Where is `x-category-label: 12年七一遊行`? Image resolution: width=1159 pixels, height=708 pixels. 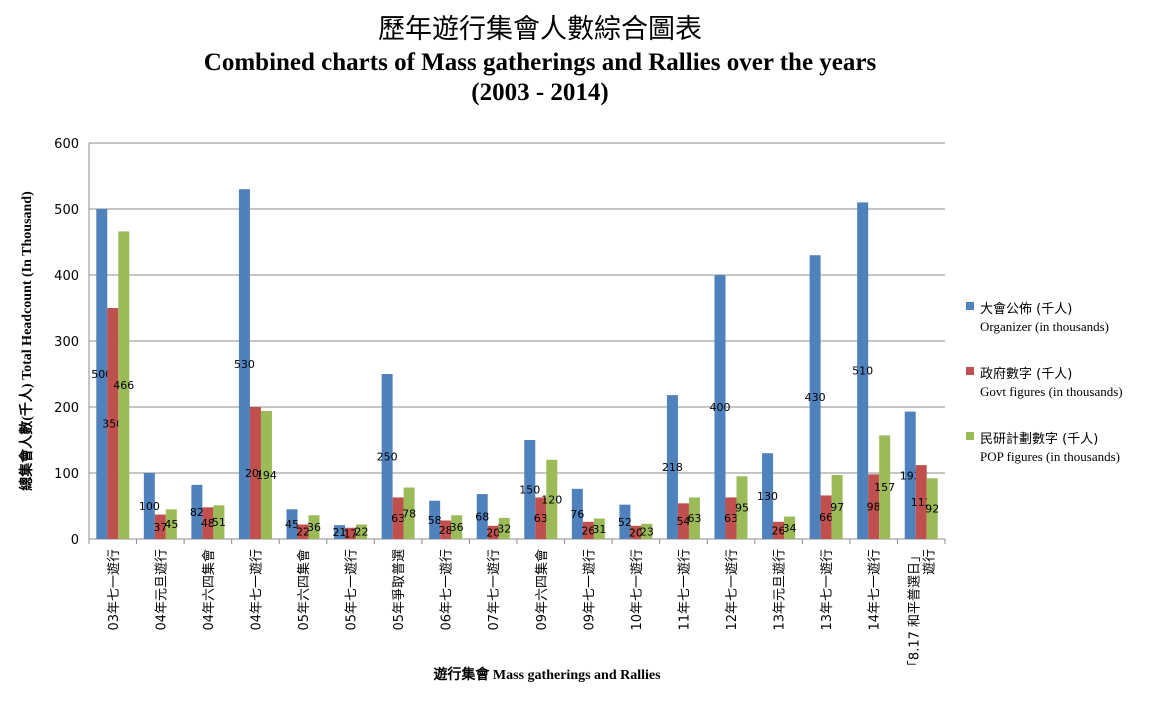 x-category-label: 12年七一遊行 is located at coordinates (732, 590).